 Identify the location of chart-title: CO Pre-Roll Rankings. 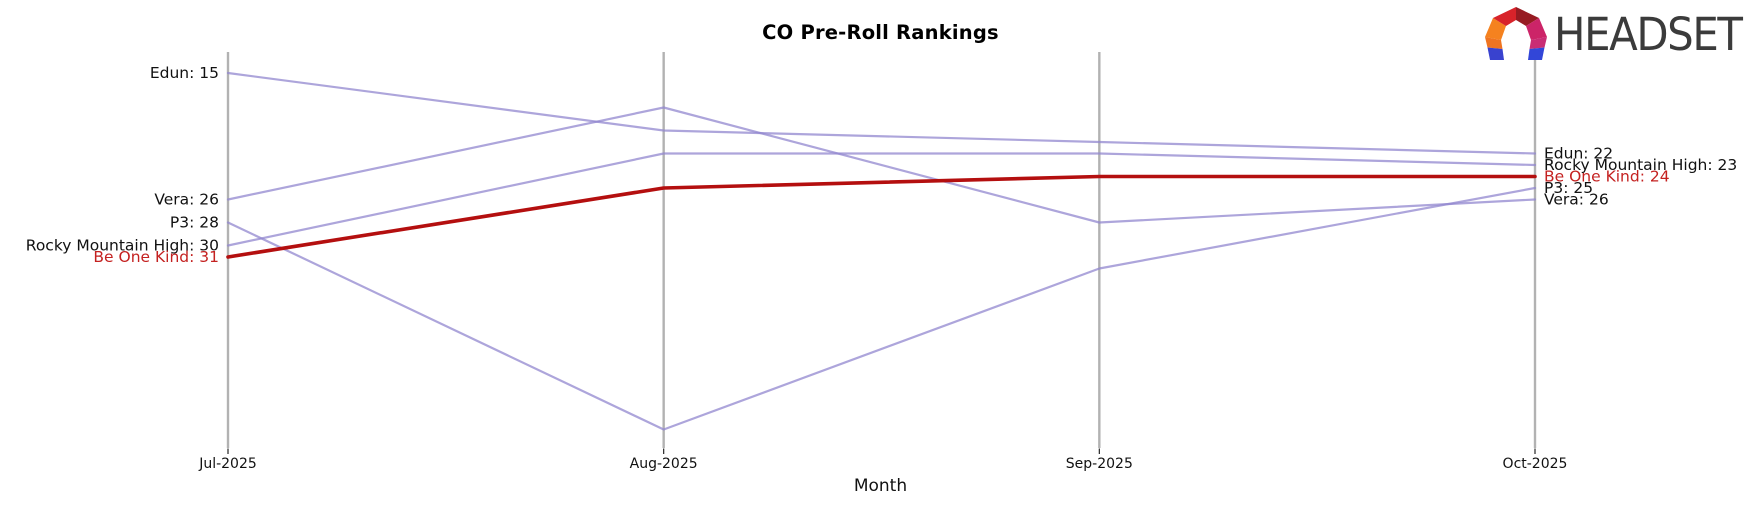
(880, 32).